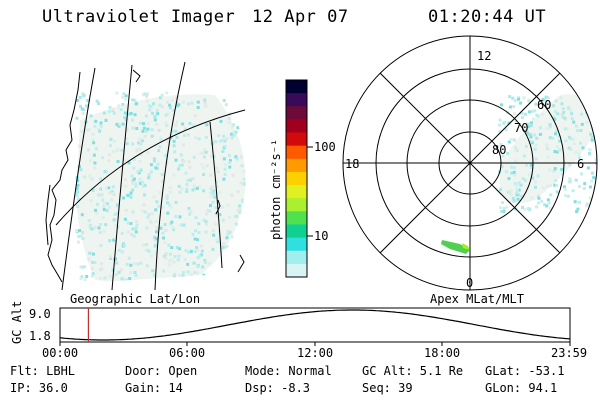 This screenshot has width=600, height=400. Describe the element at coordinates (160, 187) in the screenshot. I see `geo-emission-map` at that location.